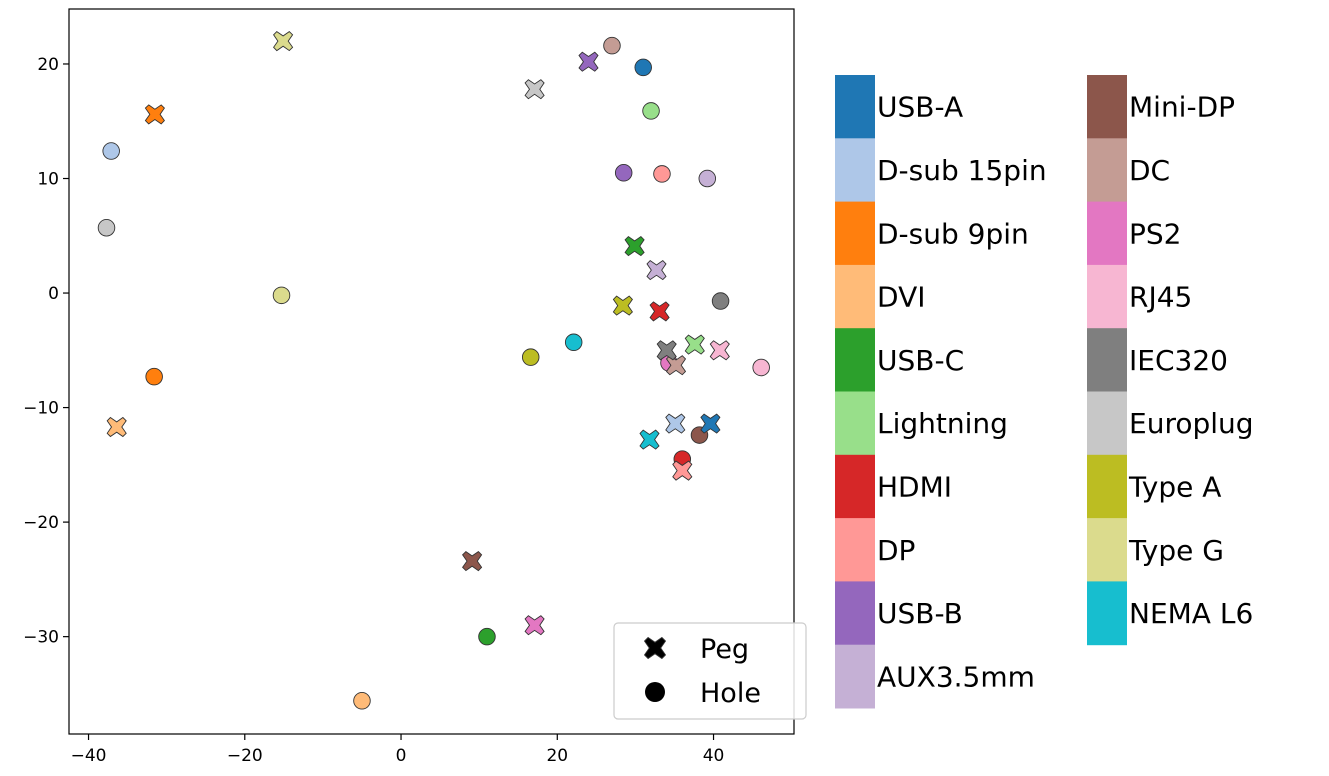  What do you see at coordinates (612, 45) in the screenshot?
I see `hole-point-dc` at bounding box center [612, 45].